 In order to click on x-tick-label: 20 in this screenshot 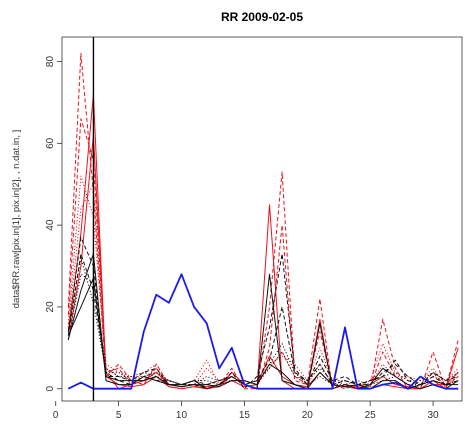, I will do `click(308, 415)`.